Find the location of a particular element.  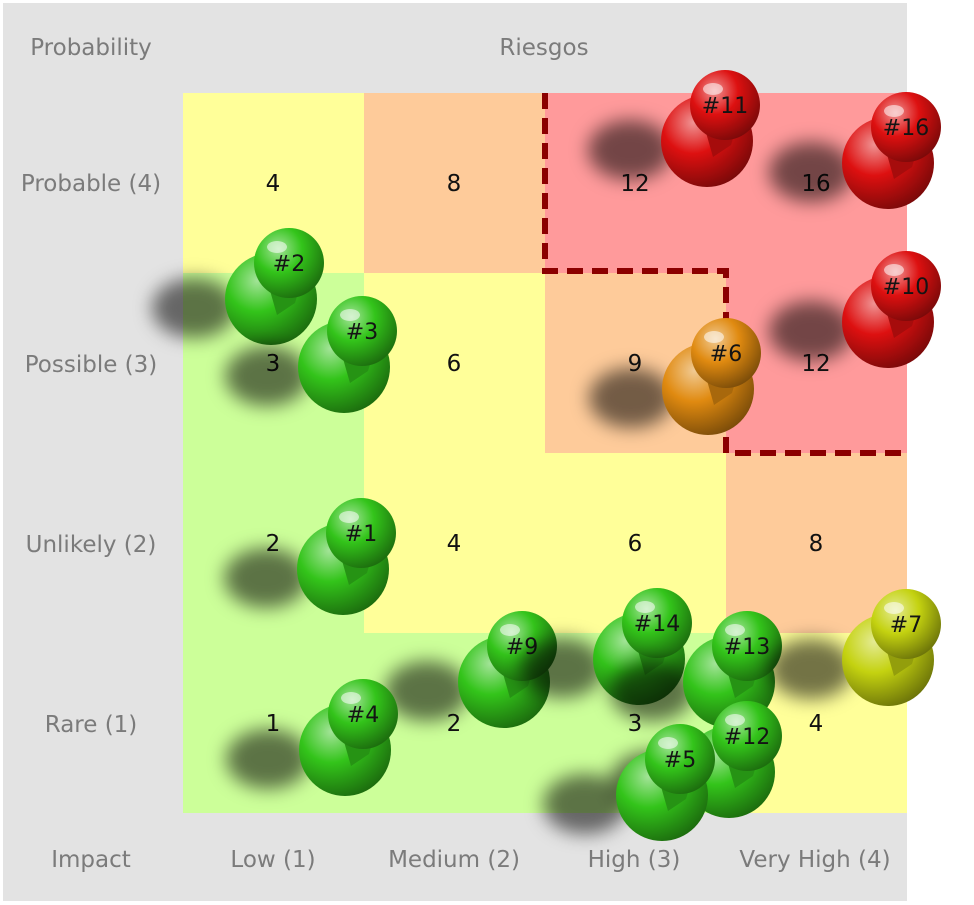

matrix-cell-probable-medium is located at coordinates (455, 183).